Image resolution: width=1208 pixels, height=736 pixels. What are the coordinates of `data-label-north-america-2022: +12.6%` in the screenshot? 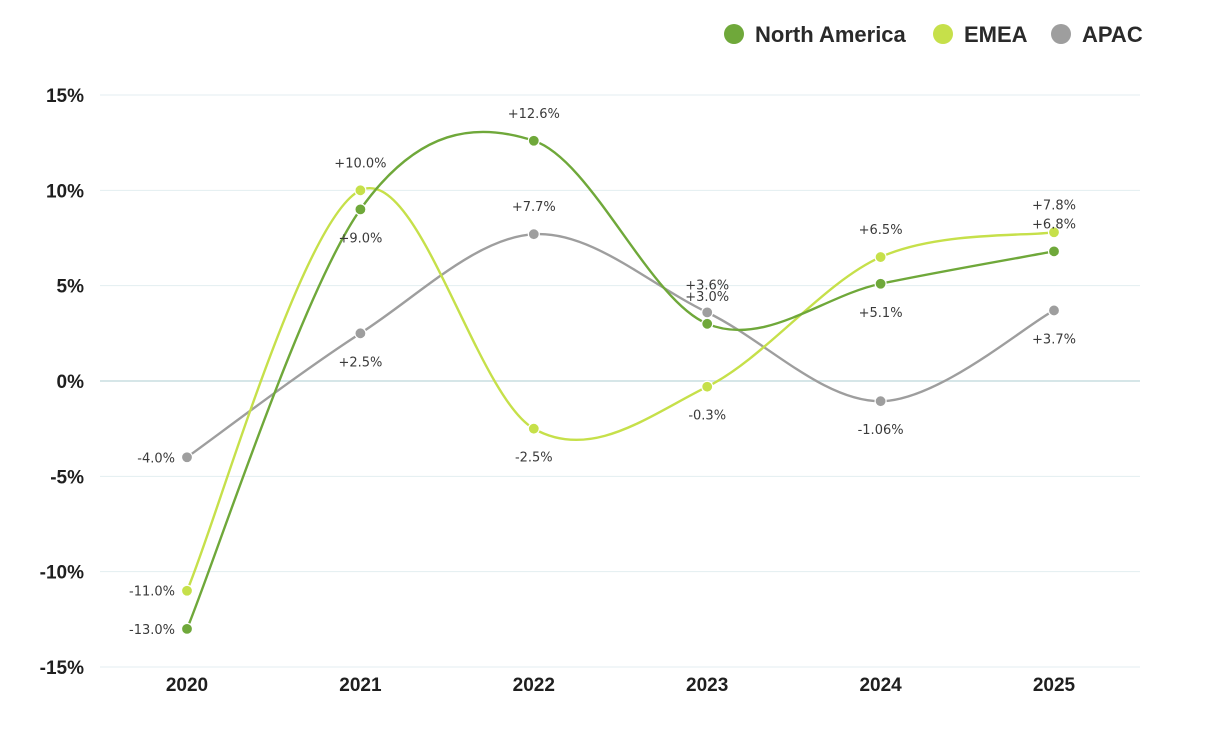 It's located at (534, 114).